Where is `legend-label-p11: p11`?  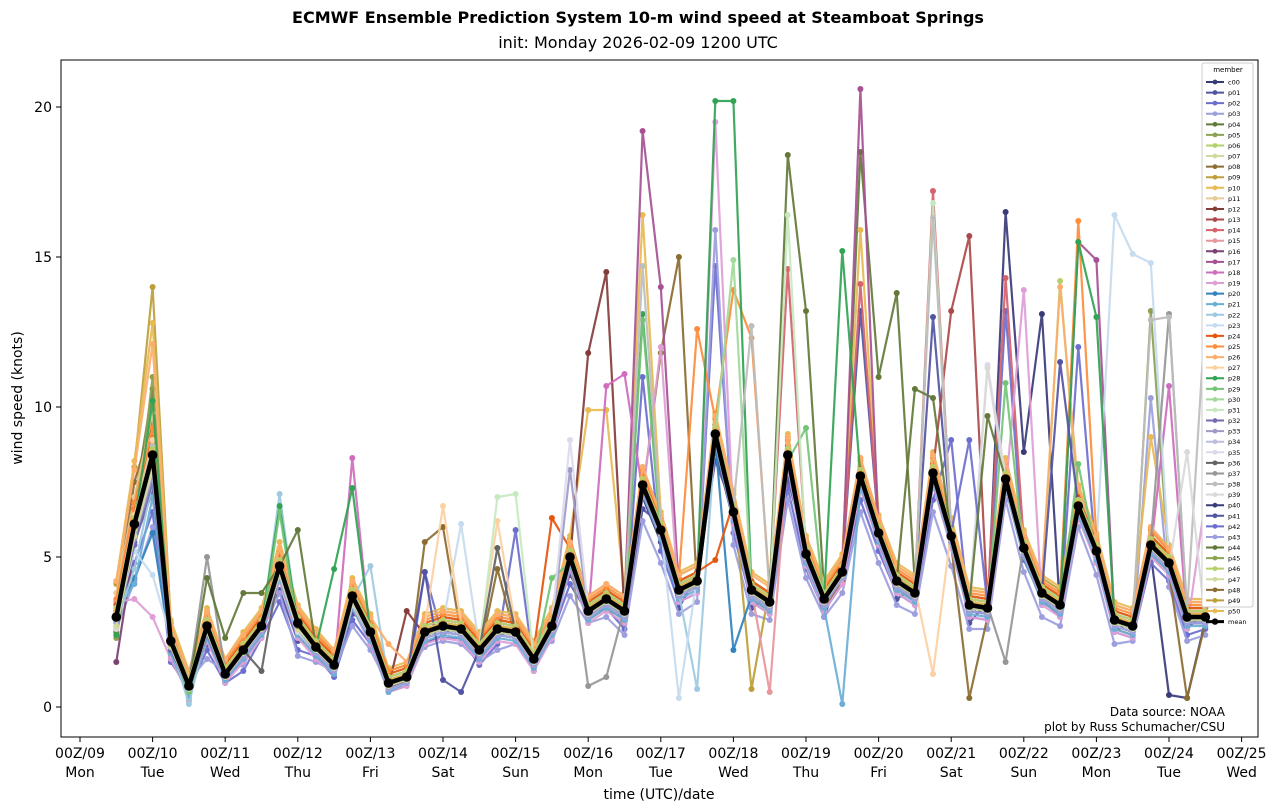
legend-label-p11: p11 is located at coordinates (1234, 199).